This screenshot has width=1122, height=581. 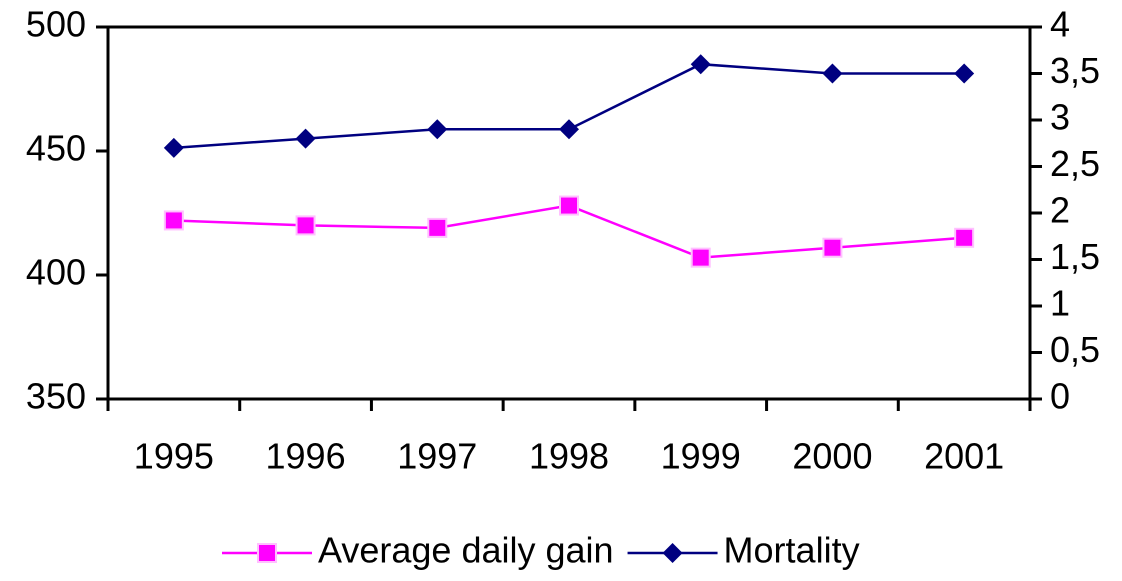 I want to click on y2-tick-label: 1, so click(x=1060, y=303).